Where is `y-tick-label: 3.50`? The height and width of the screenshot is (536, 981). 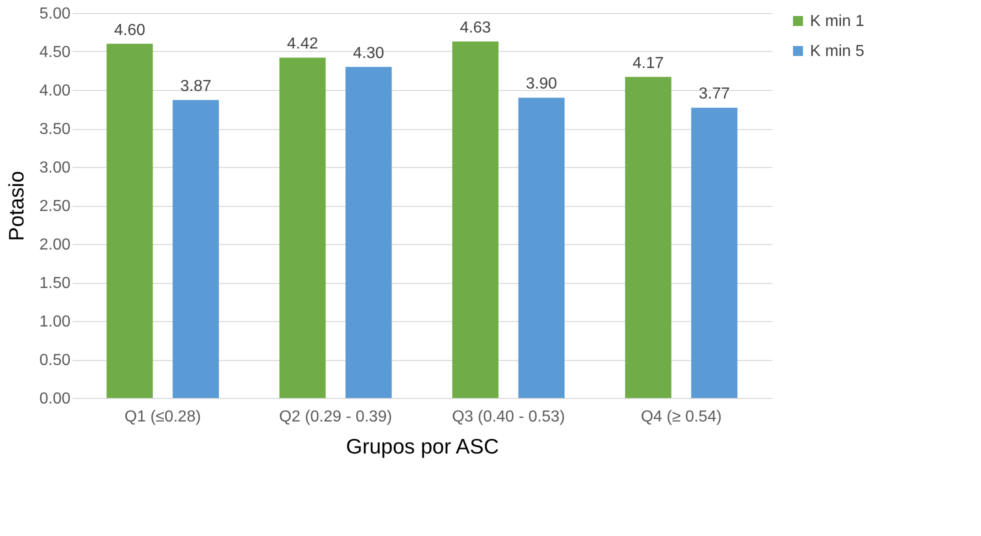
y-tick-label: 3.50 is located at coordinates (55, 129).